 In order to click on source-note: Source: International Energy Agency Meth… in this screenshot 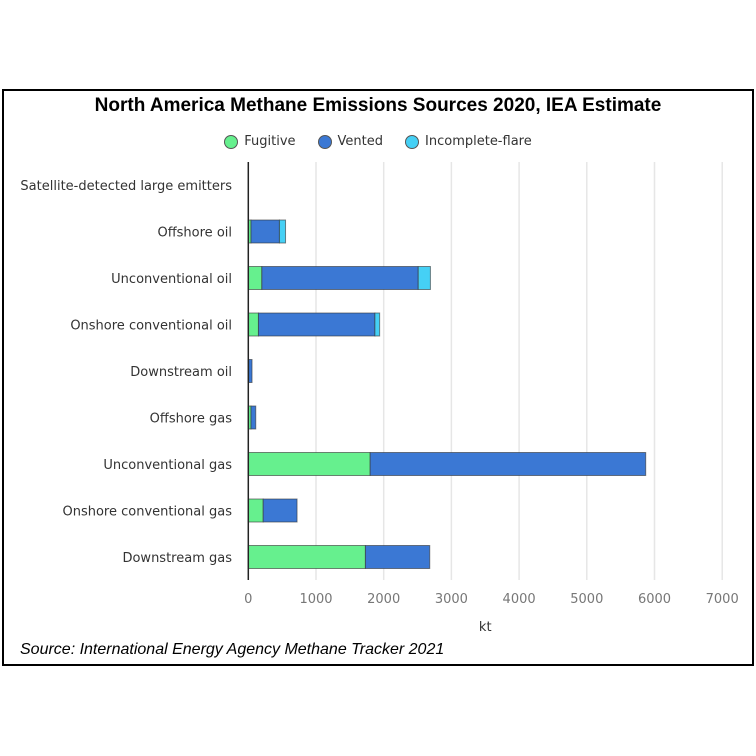, I will do `click(232, 649)`.